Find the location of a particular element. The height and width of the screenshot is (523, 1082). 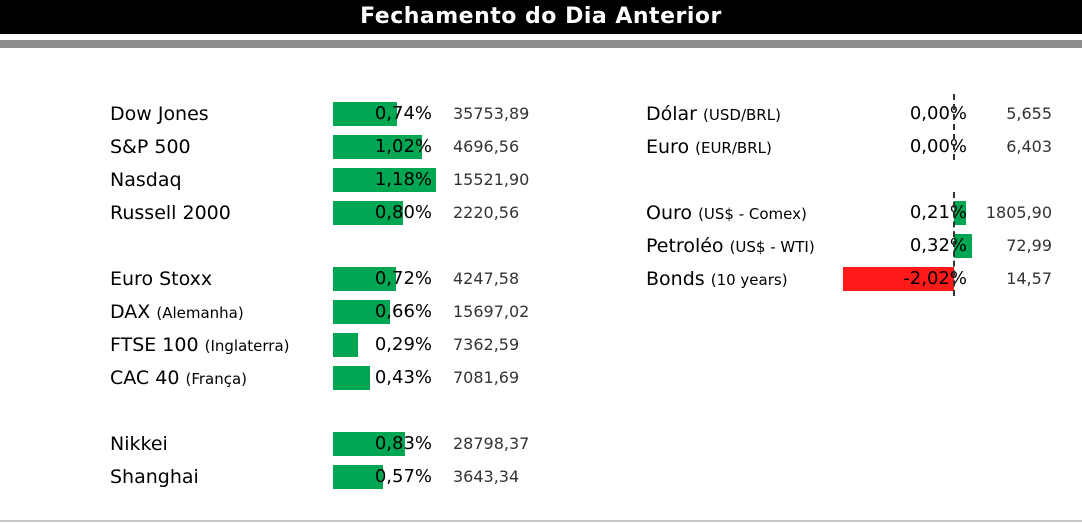

change-percent: 0,21% is located at coordinates (938, 212).